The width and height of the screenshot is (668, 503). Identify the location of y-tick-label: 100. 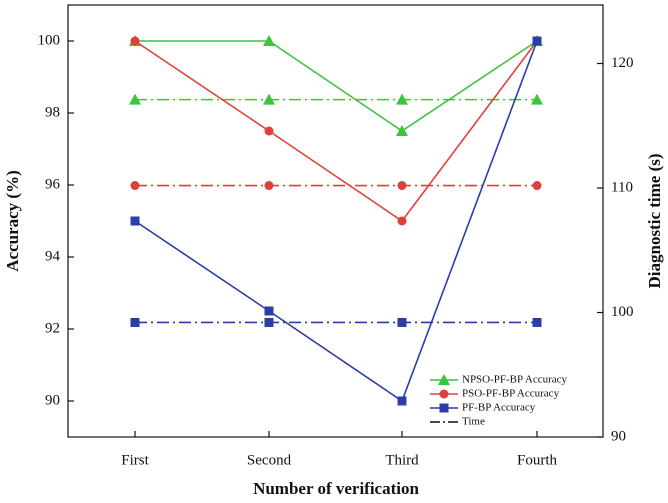
(49, 40).